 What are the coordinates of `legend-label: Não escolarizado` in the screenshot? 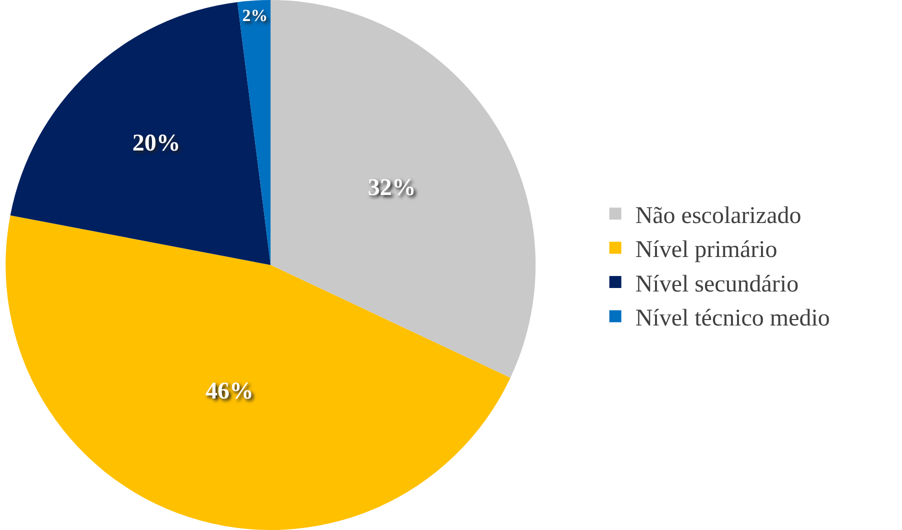 It's located at (718, 215).